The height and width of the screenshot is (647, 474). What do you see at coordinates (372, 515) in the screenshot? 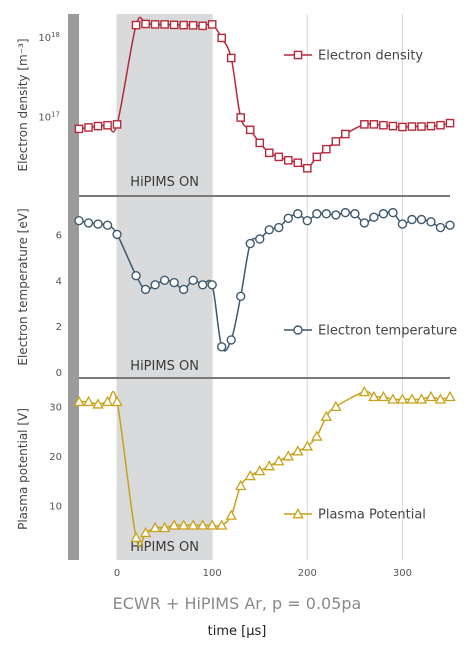
I see `legend-label: Plasma Potential` at bounding box center [372, 515].